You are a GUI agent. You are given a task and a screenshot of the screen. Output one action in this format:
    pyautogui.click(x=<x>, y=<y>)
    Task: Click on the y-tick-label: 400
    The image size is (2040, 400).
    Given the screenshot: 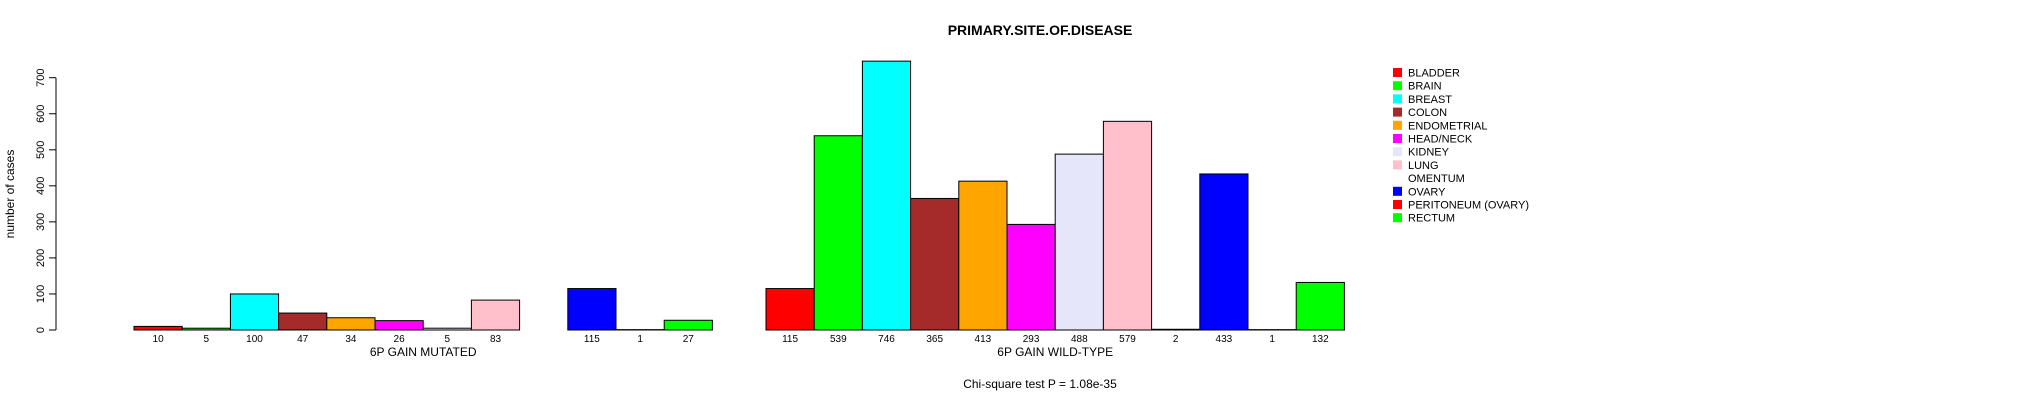 What is the action you would take?
    pyautogui.click(x=41, y=186)
    